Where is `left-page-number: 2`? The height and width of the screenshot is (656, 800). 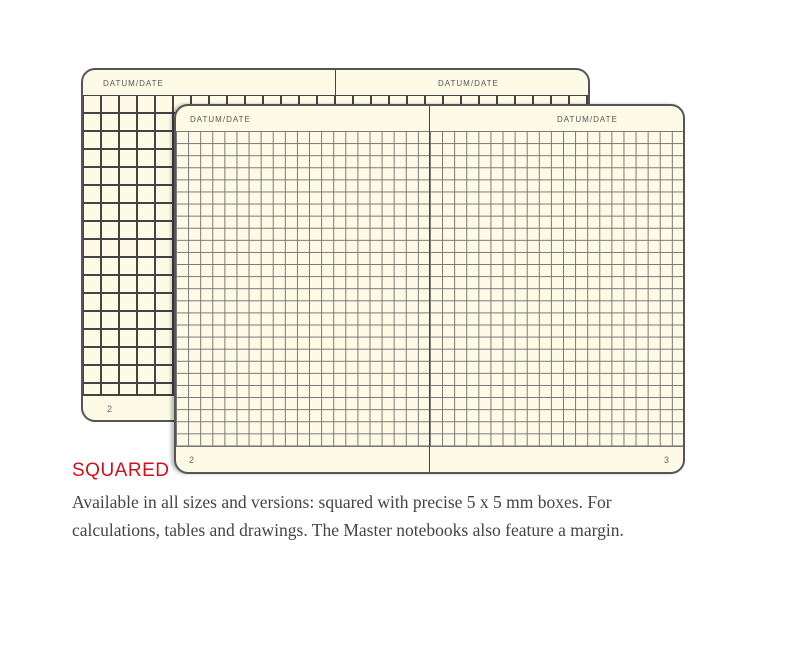 left-page-number: 2 is located at coordinates (192, 460).